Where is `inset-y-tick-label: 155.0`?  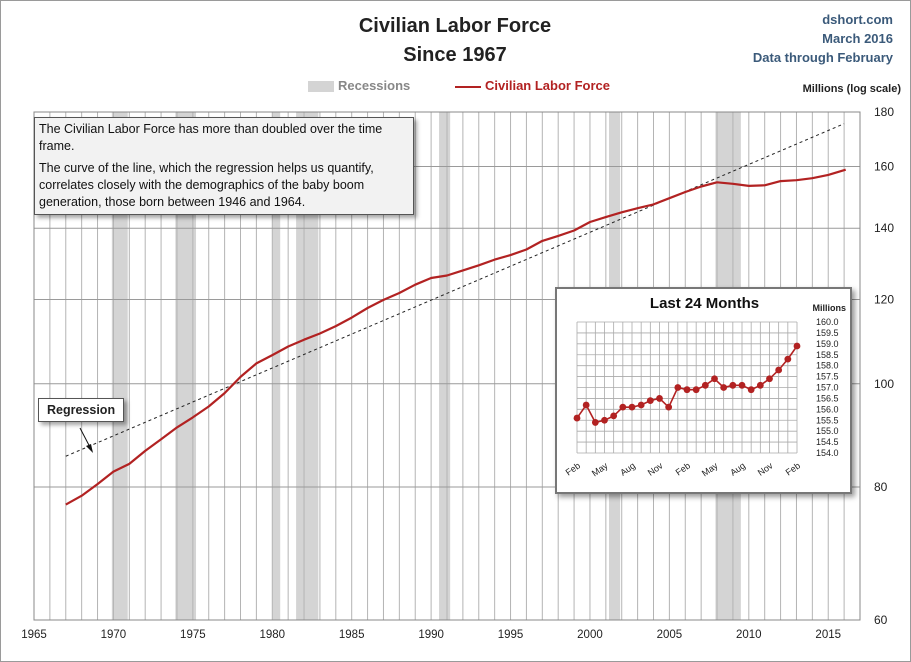 inset-y-tick-label: 155.0 is located at coordinates (827, 431).